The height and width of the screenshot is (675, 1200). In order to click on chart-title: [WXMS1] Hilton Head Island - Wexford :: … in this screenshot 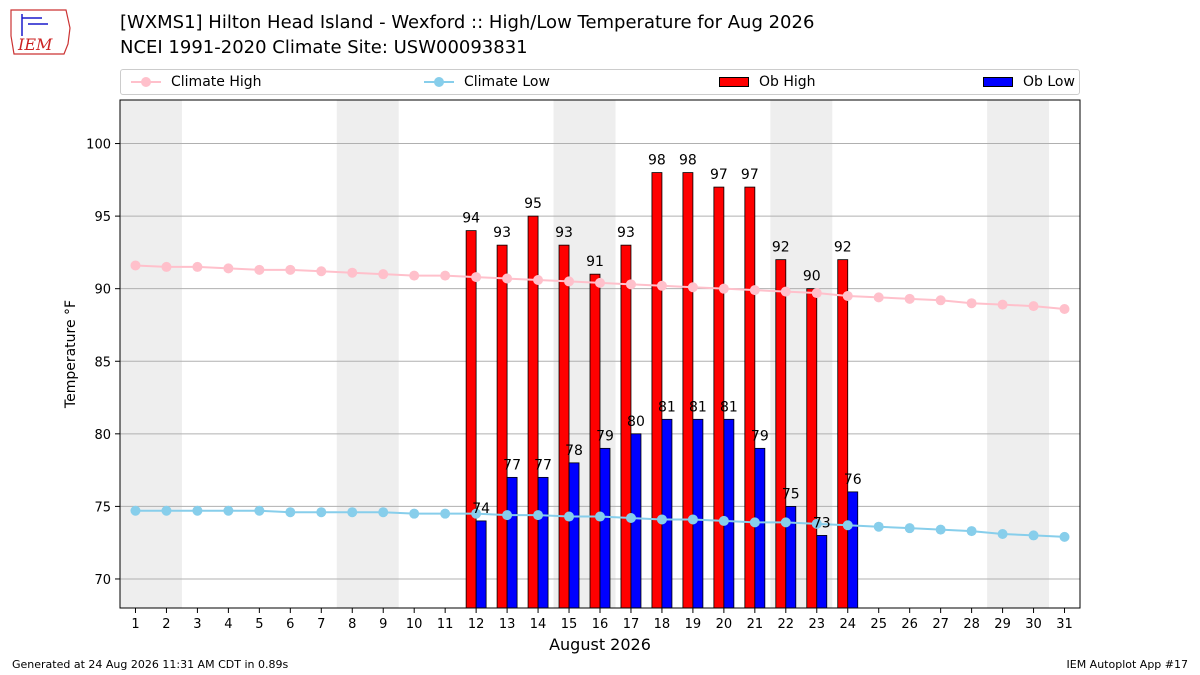, I will do `click(467, 22)`.